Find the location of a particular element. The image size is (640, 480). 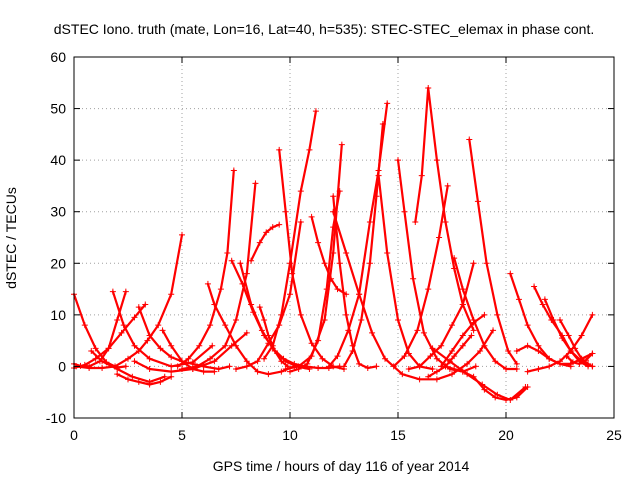

x-tick-label: 25 is located at coordinates (614, 435).